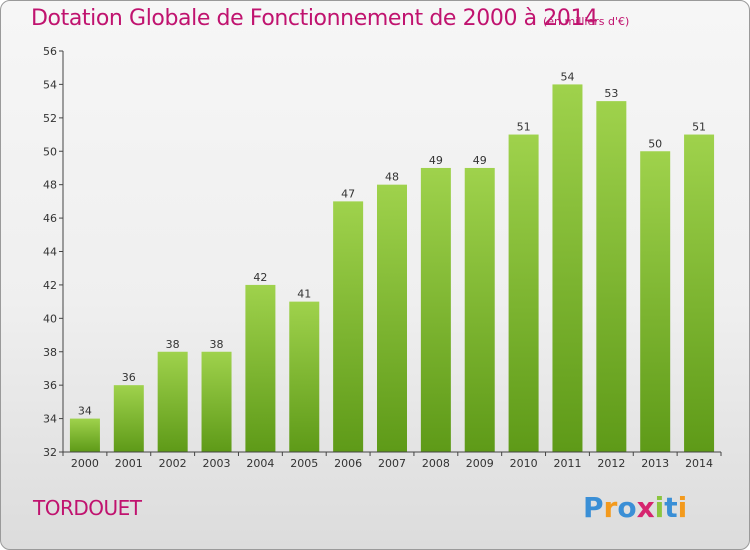 The height and width of the screenshot is (550, 750). Describe the element at coordinates (129, 463) in the screenshot. I see `x-tick-label: 2001` at that location.